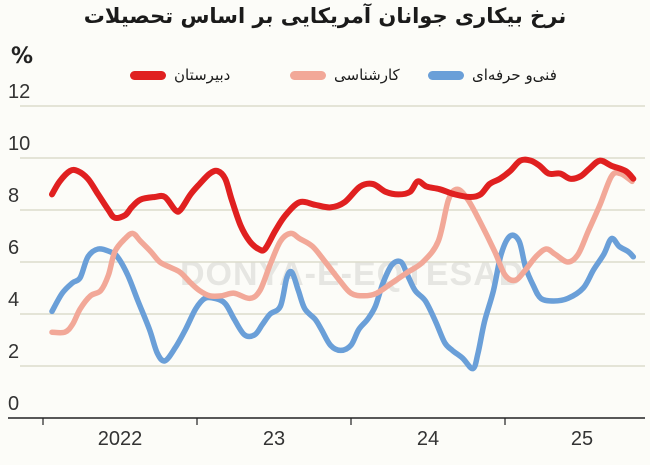  I want to click on legend-item-high-school: دبیرستان, so click(180, 75).